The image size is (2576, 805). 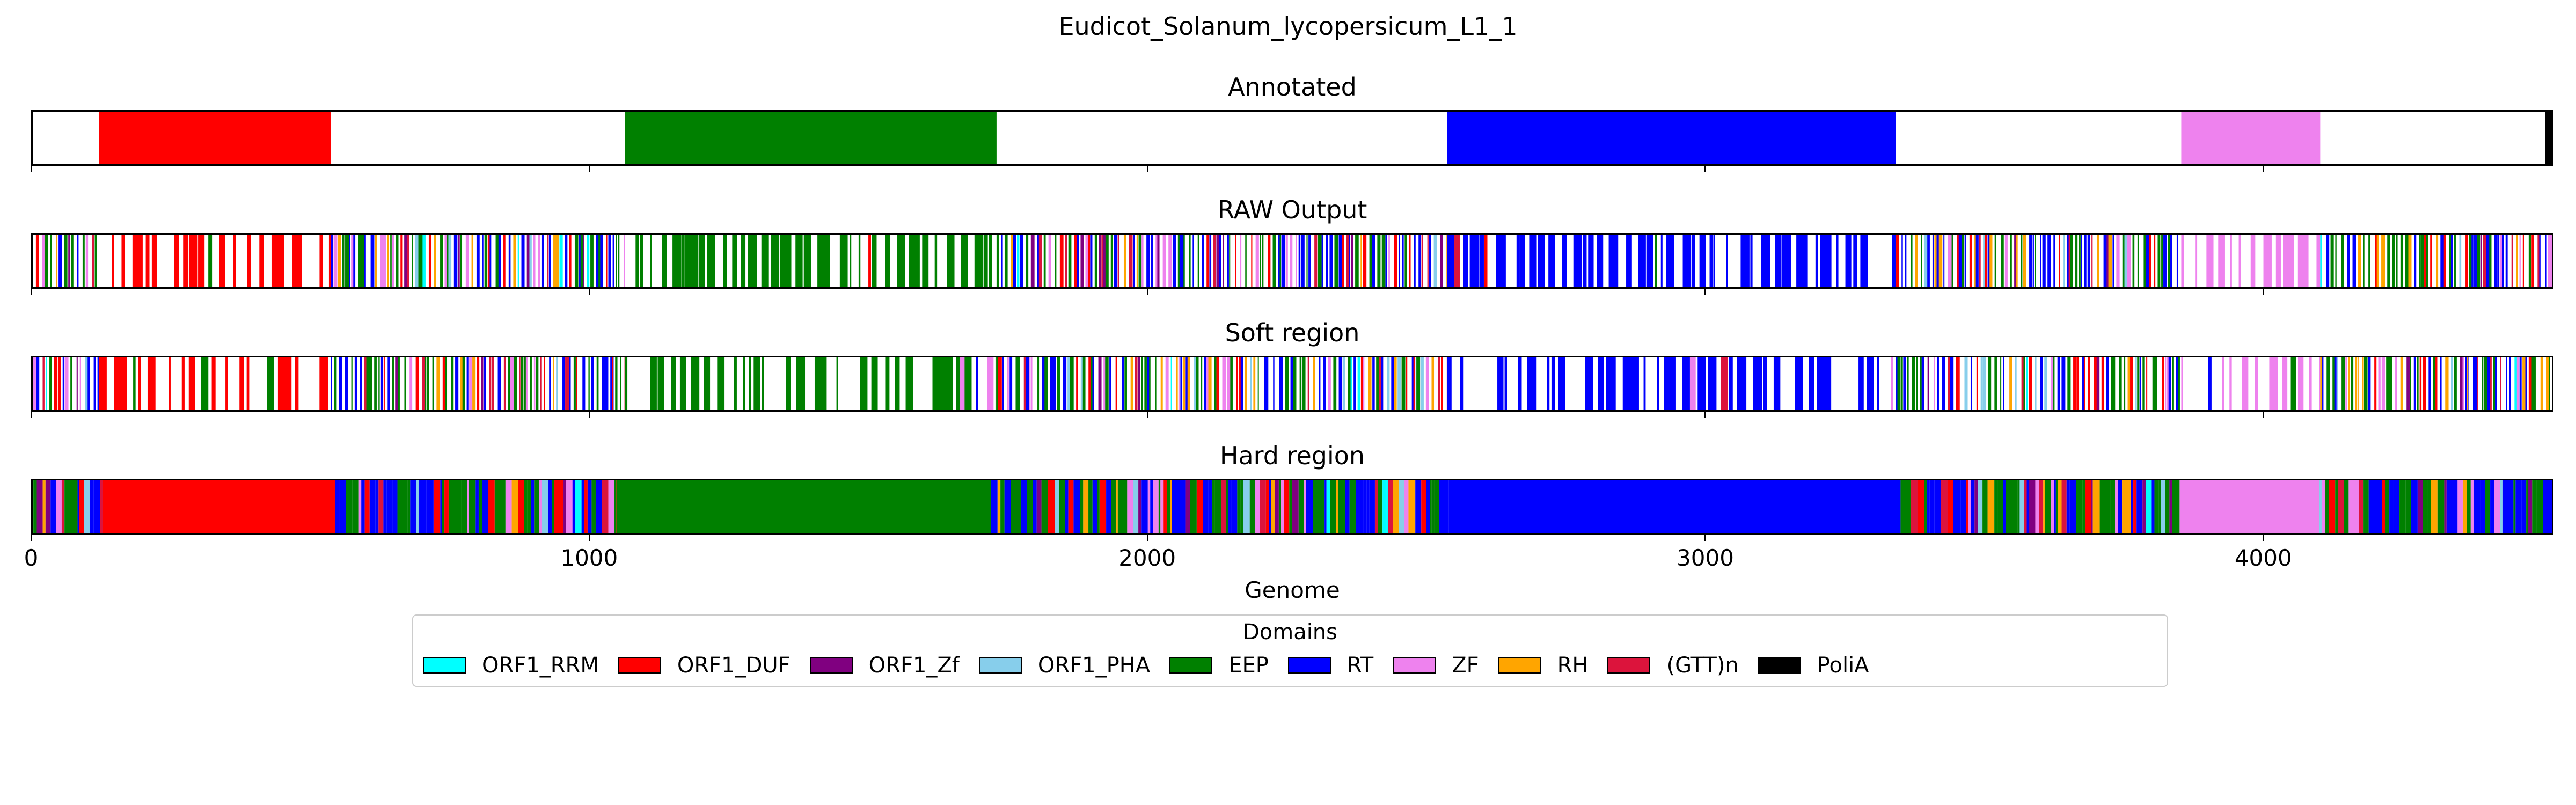 I want to click on legend-item: RH, so click(x=1543, y=665).